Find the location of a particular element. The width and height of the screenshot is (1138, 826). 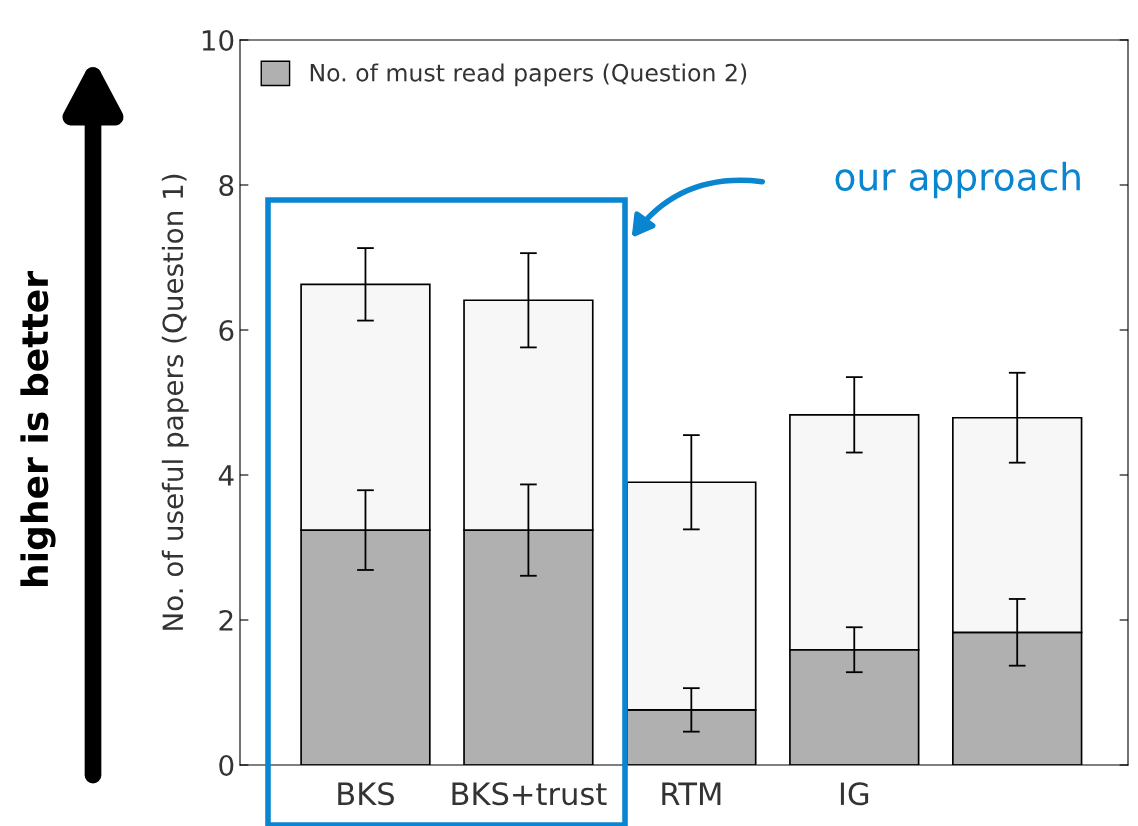

y-axis-title: No. of useful papers (Question 1) is located at coordinates (175, 402).